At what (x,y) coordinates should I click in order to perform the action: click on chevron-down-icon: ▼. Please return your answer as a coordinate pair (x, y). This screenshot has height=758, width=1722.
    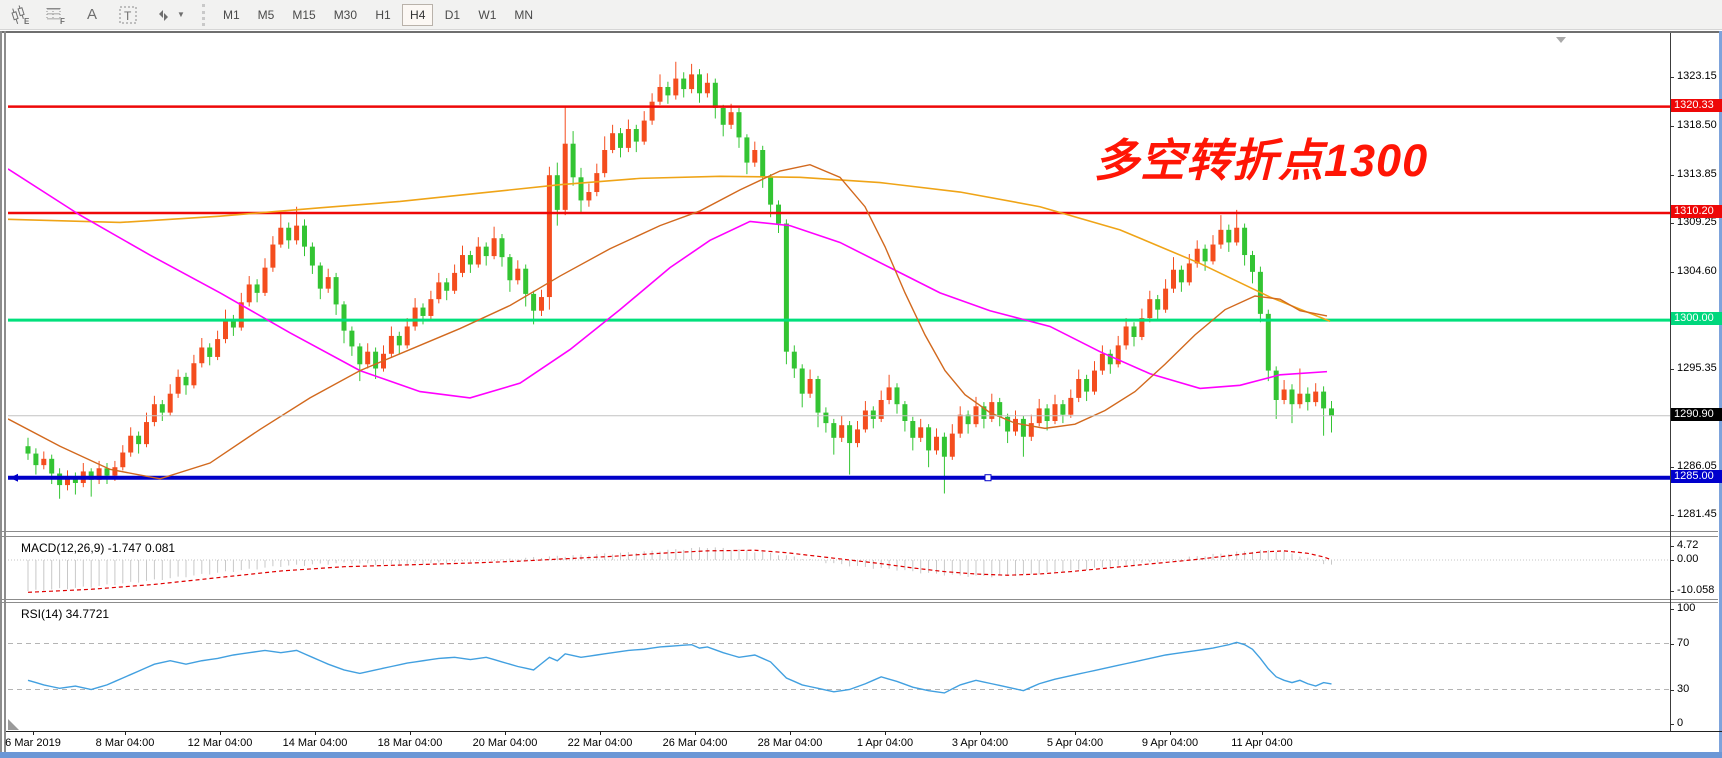
    Looking at the image, I should click on (181, 14).